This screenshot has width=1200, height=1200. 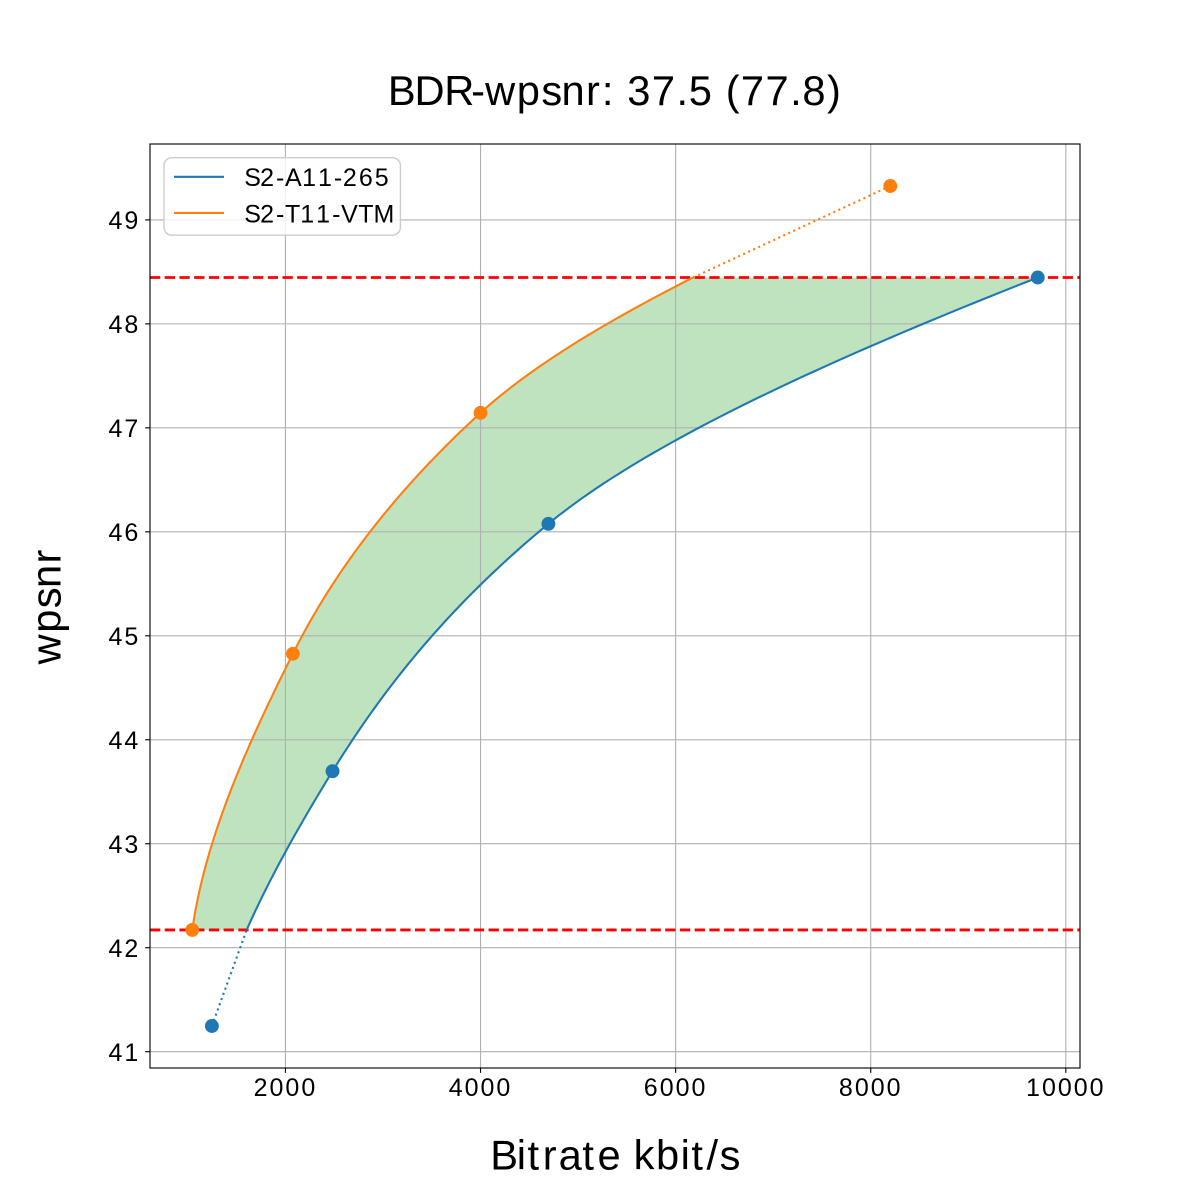 I want to click on svg-text: 10000, so click(x=1065, y=1088).